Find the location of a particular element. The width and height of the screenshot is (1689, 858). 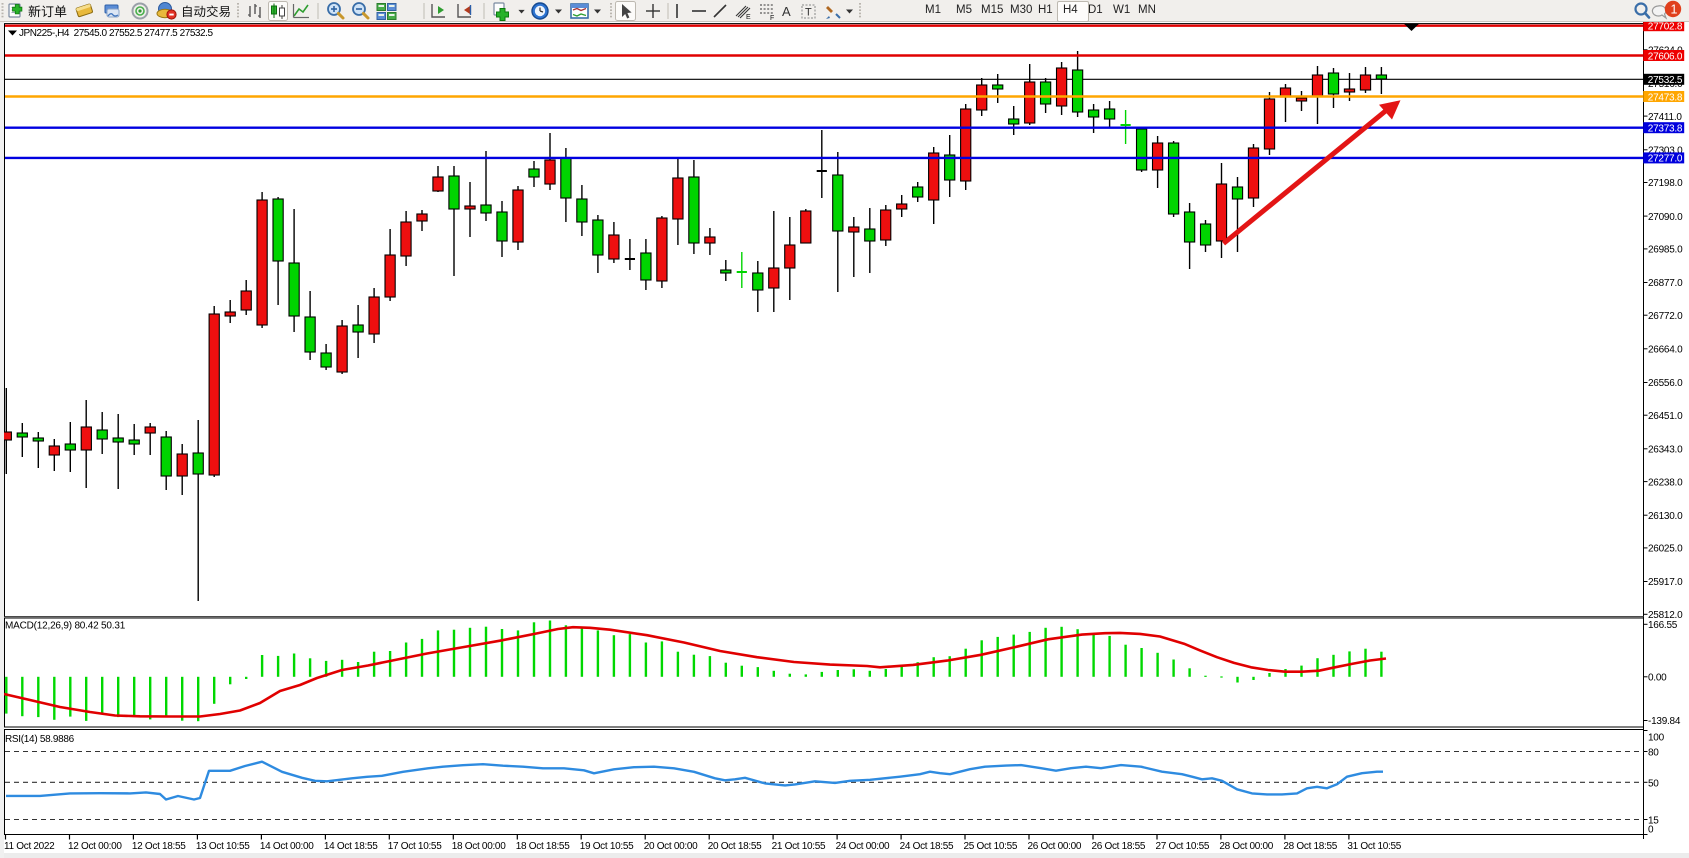

svg-text: 26877.0 is located at coordinates (1665, 283).